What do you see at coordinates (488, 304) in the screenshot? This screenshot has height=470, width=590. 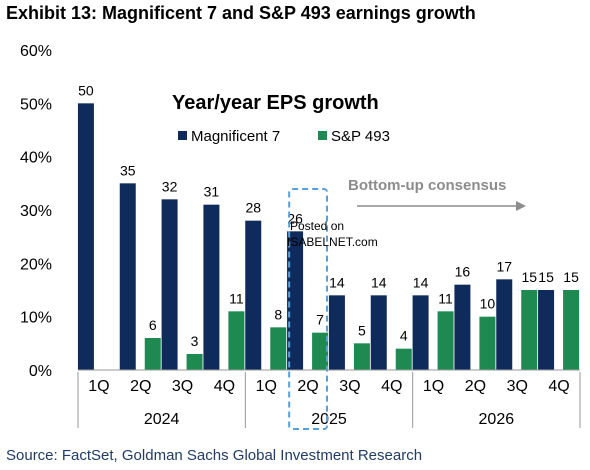 I see `data-label-sp-493: 10` at bounding box center [488, 304].